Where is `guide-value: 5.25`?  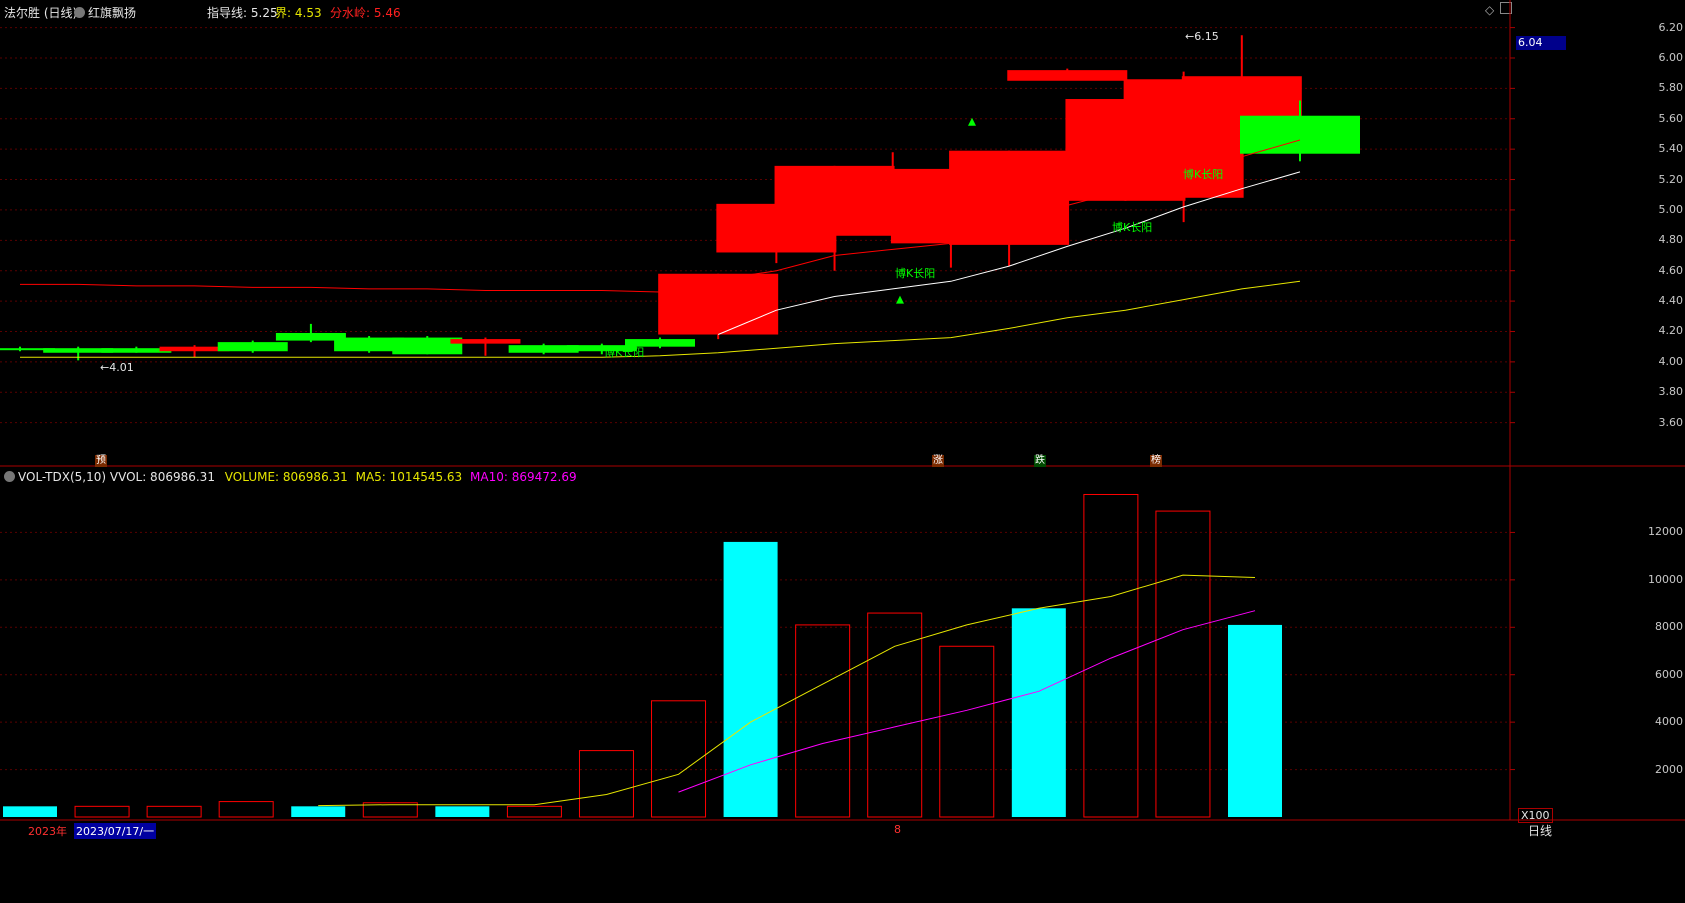 guide-value: 5.25 is located at coordinates (264, 13).